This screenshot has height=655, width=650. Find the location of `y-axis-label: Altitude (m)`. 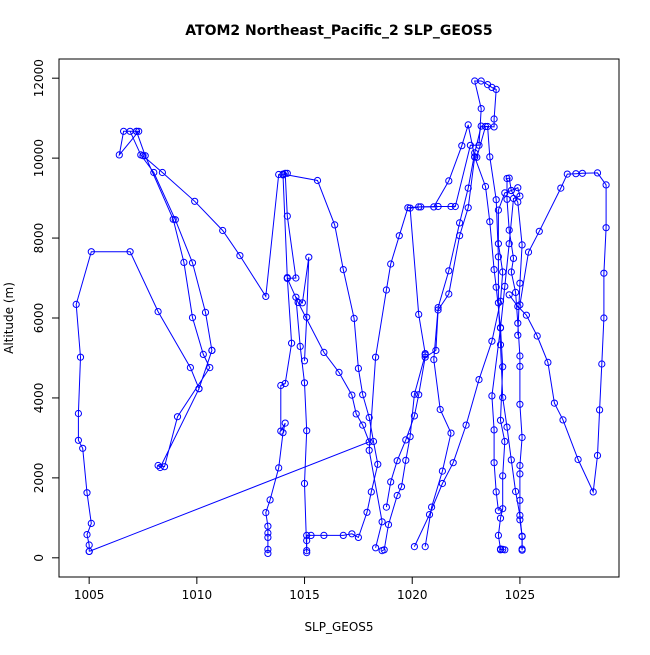

y-axis-label: Altitude (m) is located at coordinates (9, 318).